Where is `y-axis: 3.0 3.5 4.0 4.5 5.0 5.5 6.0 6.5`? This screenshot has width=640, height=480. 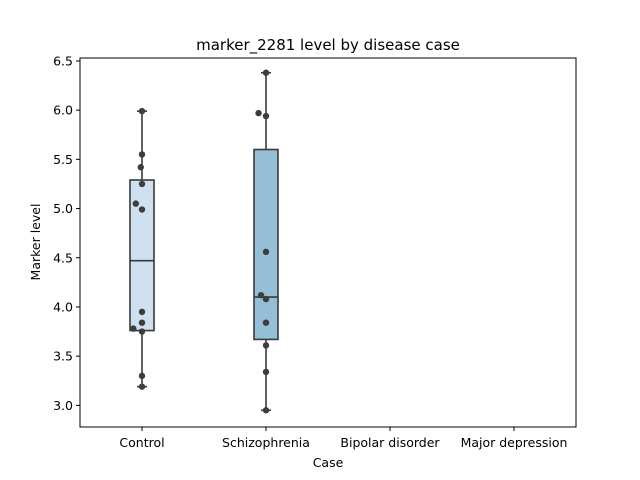 y-axis: 3.0 3.5 4.0 4.5 5.0 5.5 6.0 6.5 is located at coordinates (66, 233).